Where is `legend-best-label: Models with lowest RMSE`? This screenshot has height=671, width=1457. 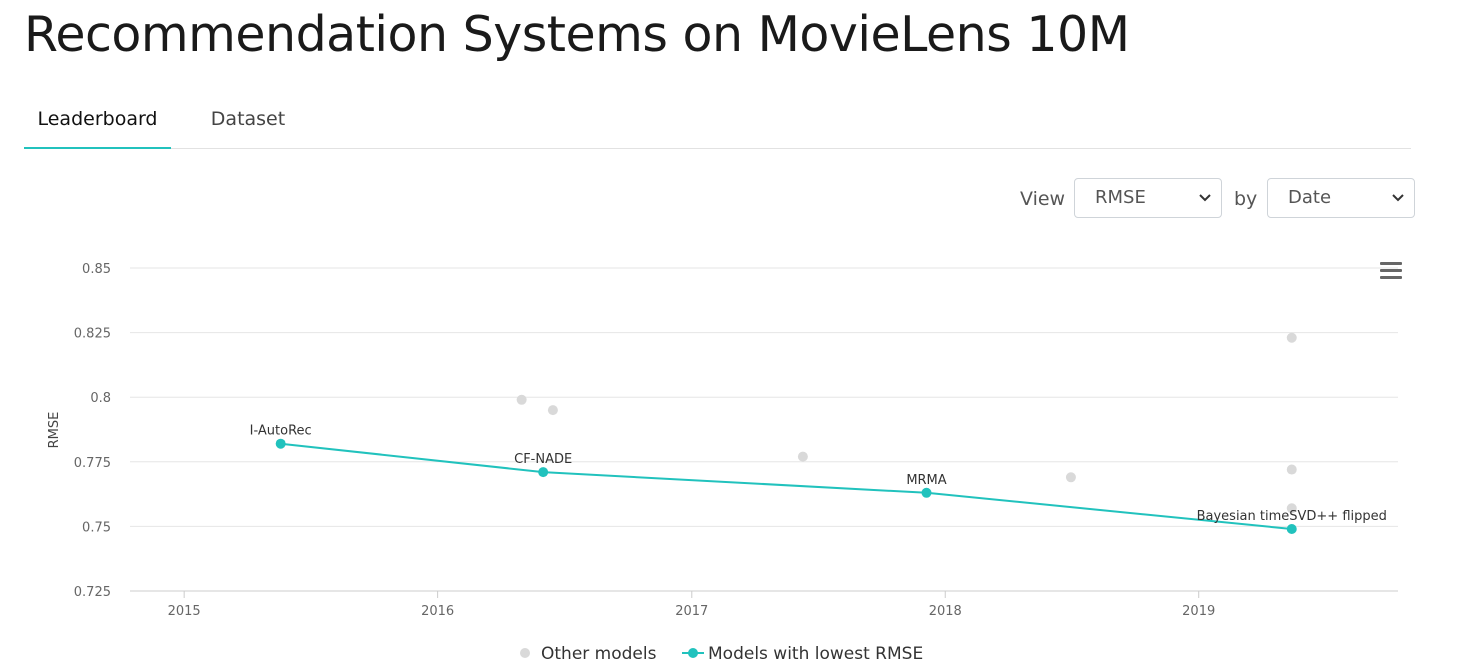 legend-best-label: Models with lowest RMSE is located at coordinates (815, 654).